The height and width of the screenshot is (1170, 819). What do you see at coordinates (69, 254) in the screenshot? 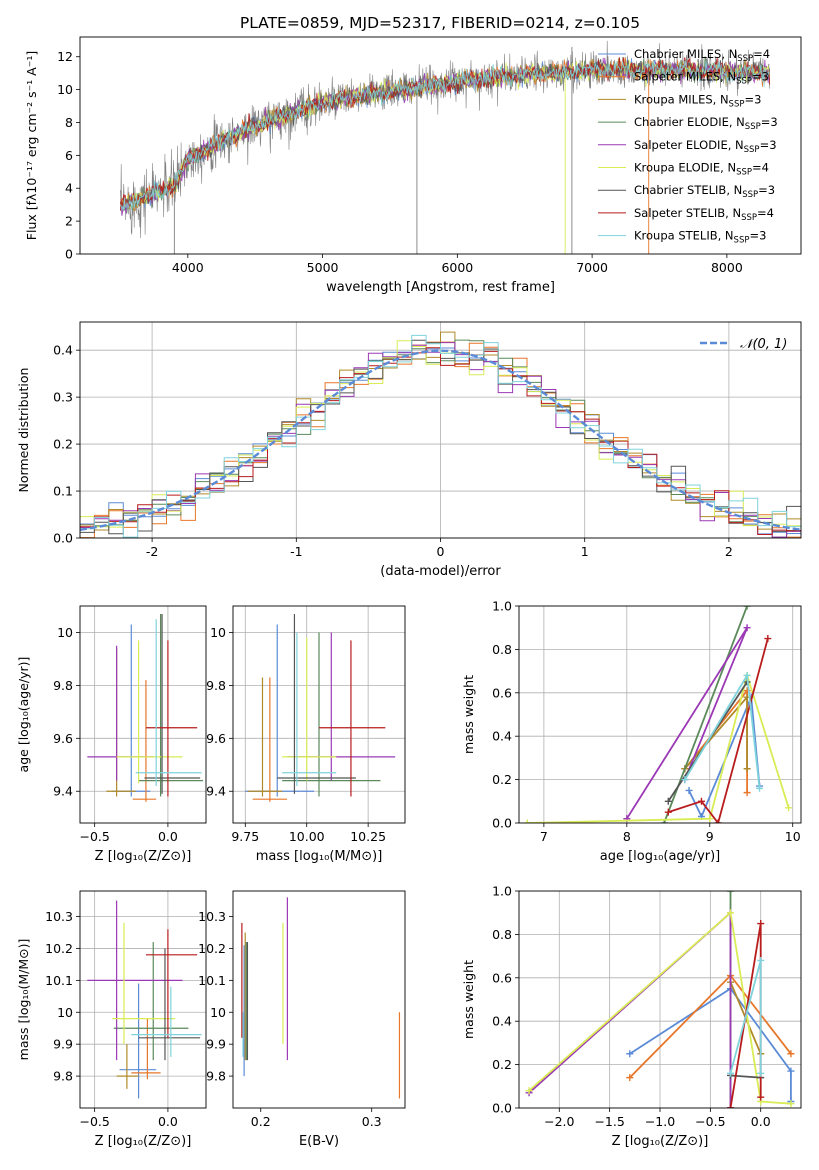
I see `y-tick-label: 0` at bounding box center [69, 254].